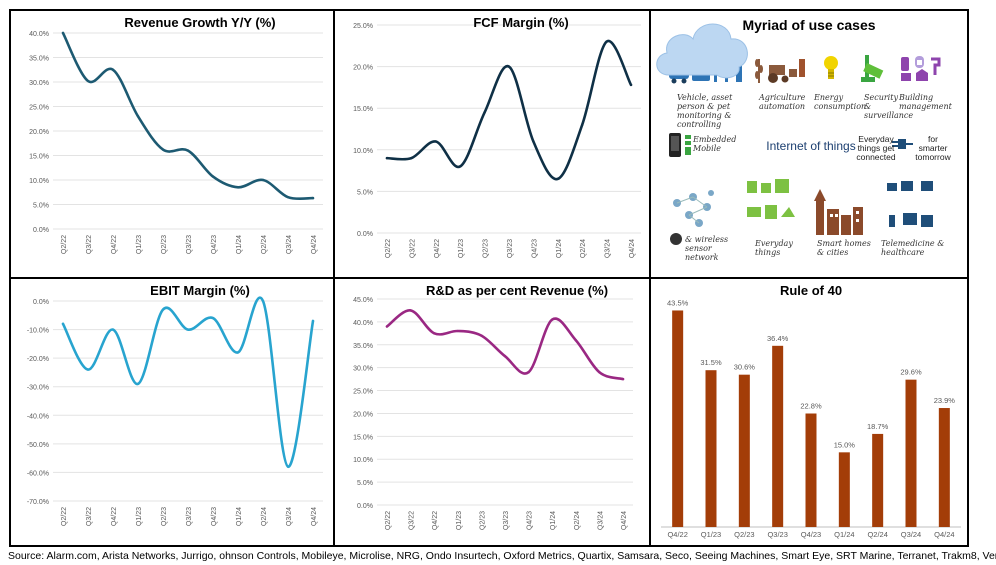  I want to click on y-tick-label: -10.0%, so click(38, 331).